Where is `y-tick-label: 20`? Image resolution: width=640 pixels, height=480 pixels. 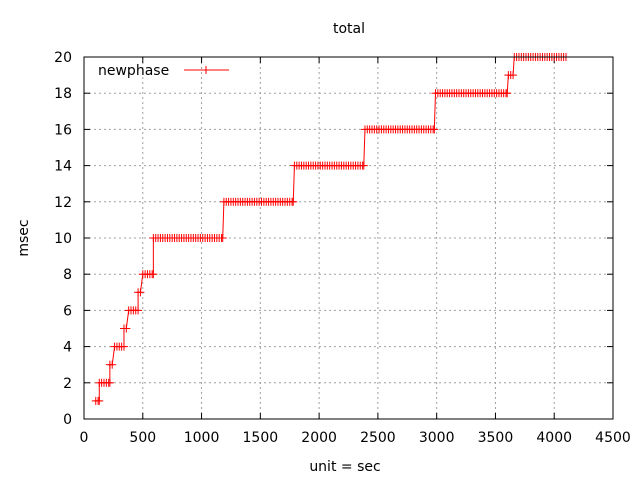
y-tick-label: 20 is located at coordinates (63, 58).